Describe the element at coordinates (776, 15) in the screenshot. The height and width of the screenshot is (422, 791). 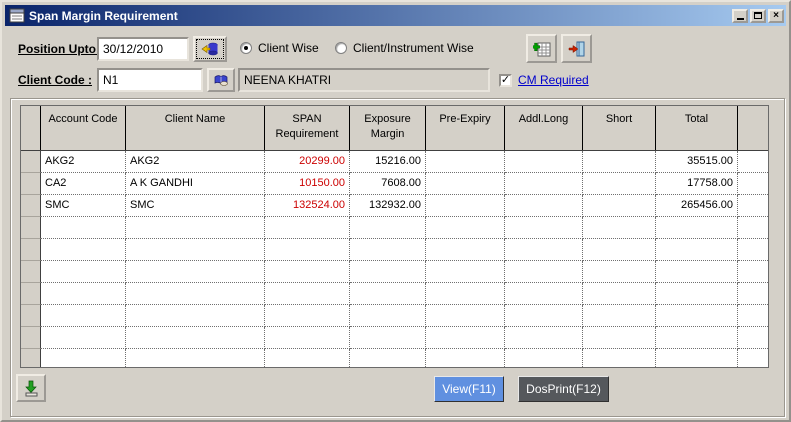
I see `close-button: ×` at that location.